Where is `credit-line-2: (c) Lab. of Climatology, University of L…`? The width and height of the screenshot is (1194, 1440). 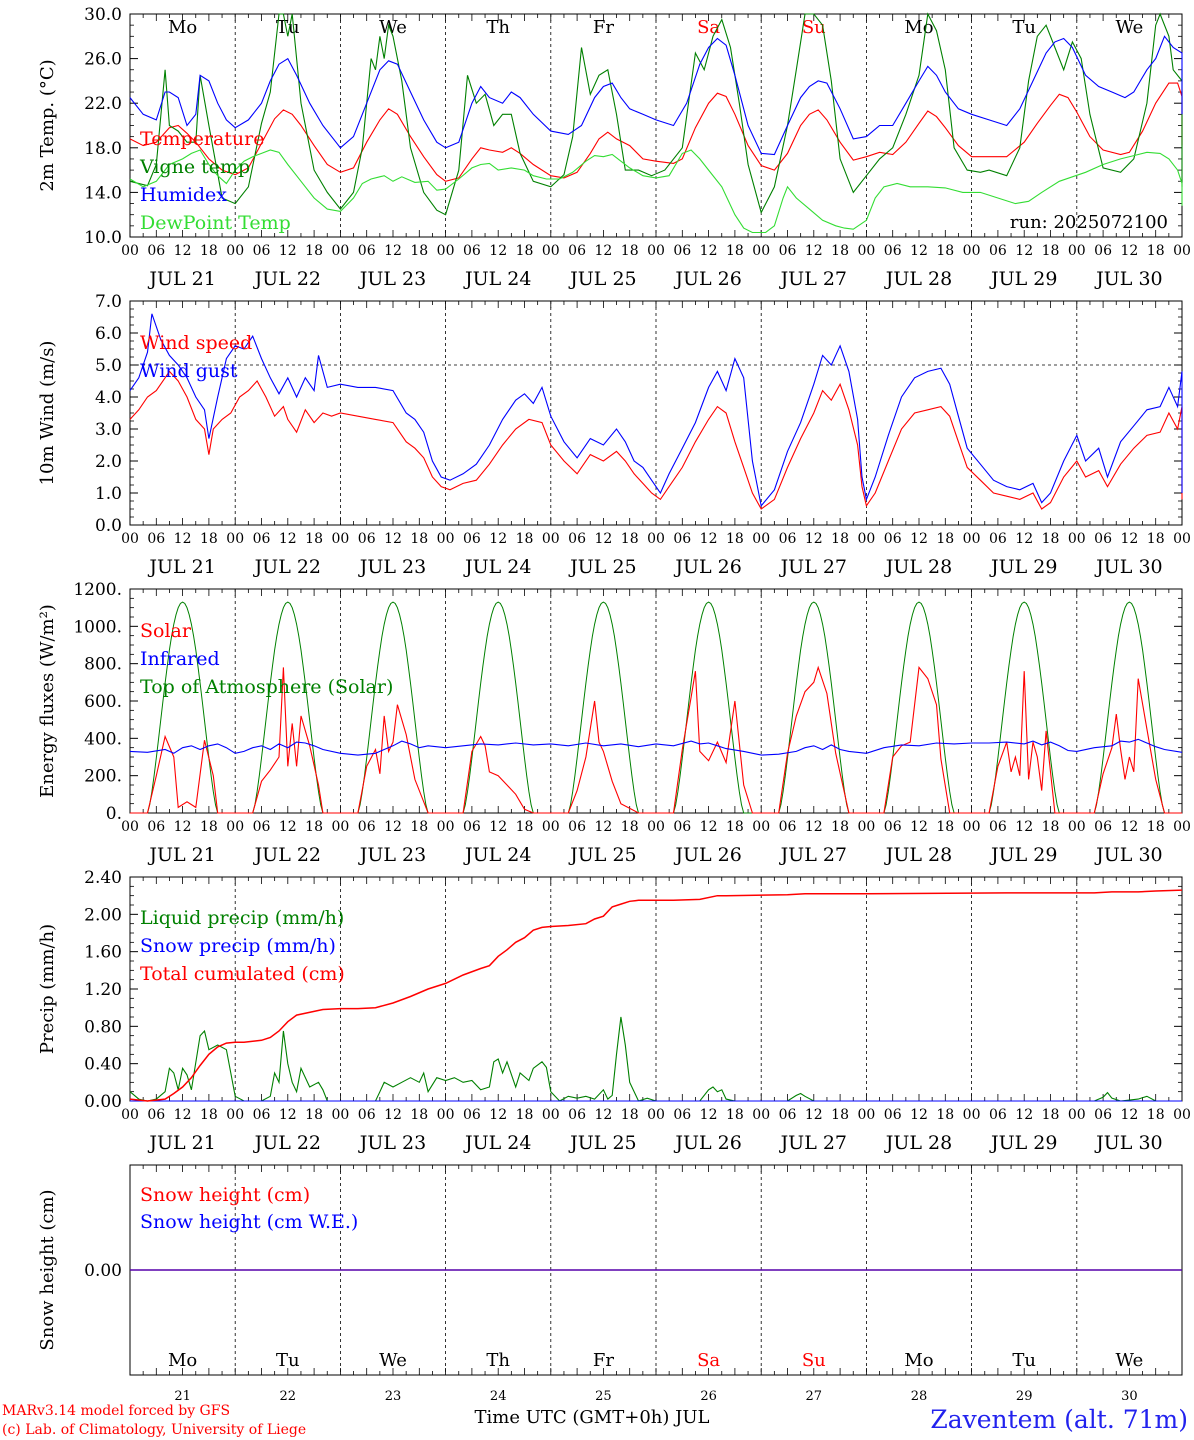 credit-line-2: (c) Lab. of Climatology, University of L… is located at coordinates (154, 1430).